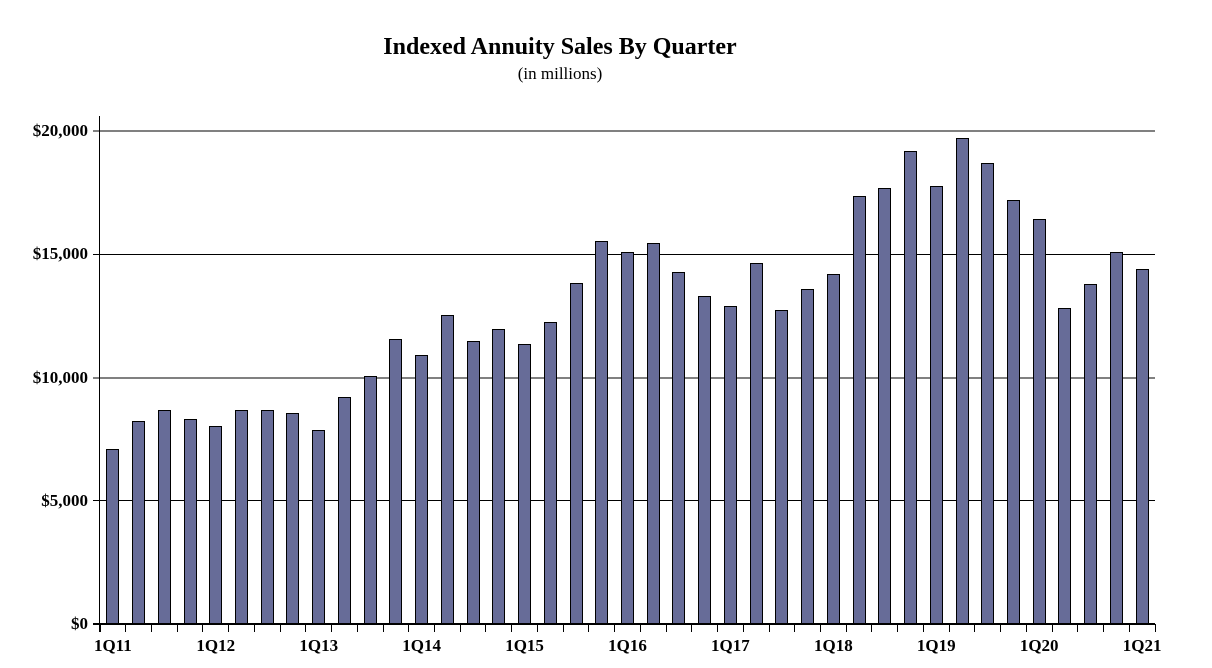 Image resolution: width=1212 pixels, height=668 pixels. I want to click on bar-2Q13, so click(344, 510).